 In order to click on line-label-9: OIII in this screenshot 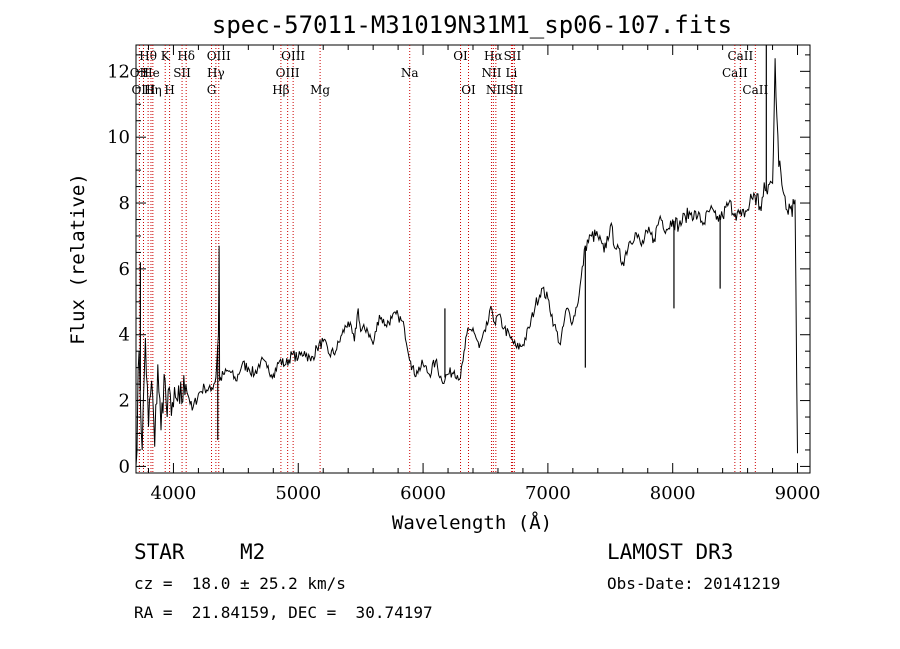, I will do `click(219, 56)`.